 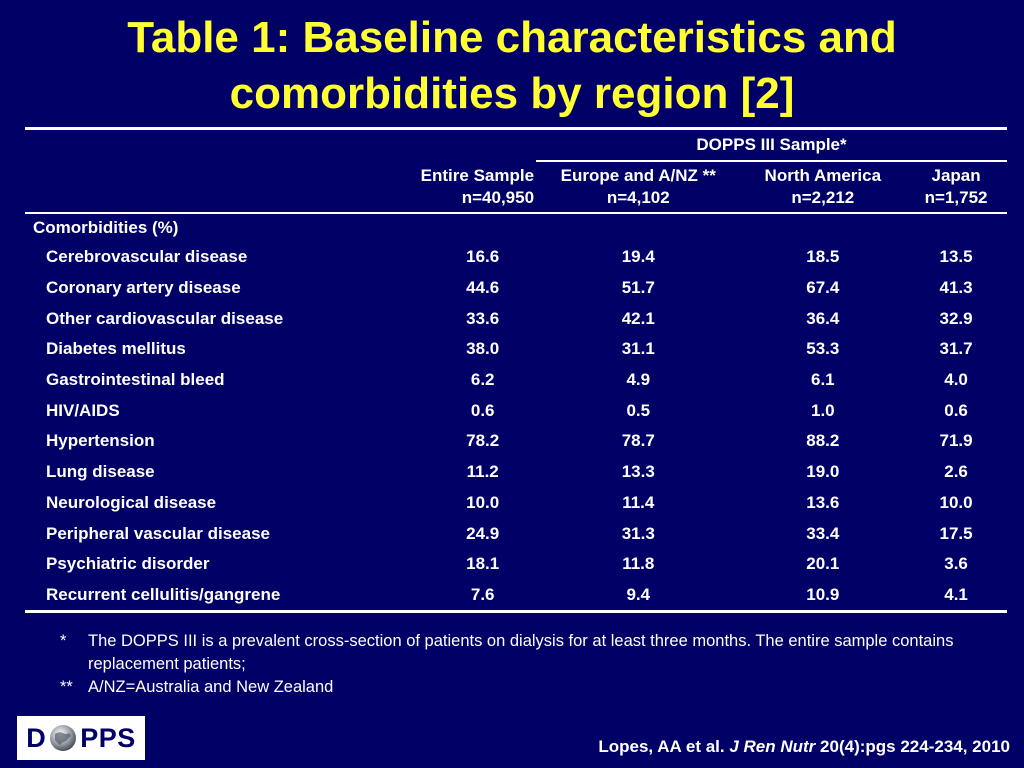 I want to click on table-cell: 71.9, so click(x=956, y=441).